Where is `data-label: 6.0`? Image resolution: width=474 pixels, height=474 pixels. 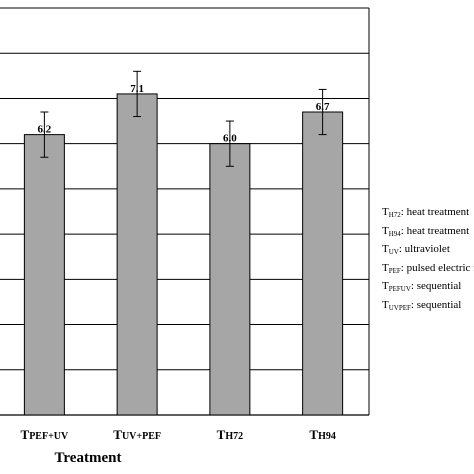 data-label: 6.0 is located at coordinates (230, 139).